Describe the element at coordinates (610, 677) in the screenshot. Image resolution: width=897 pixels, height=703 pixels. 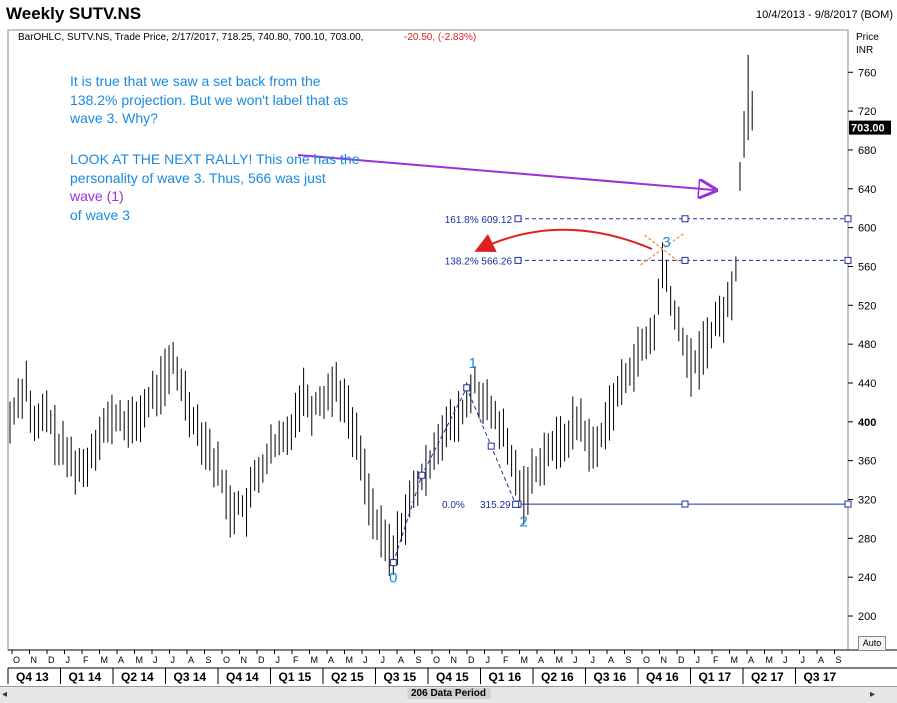
I see `quarter-tick-label: Q3 16` at that location.